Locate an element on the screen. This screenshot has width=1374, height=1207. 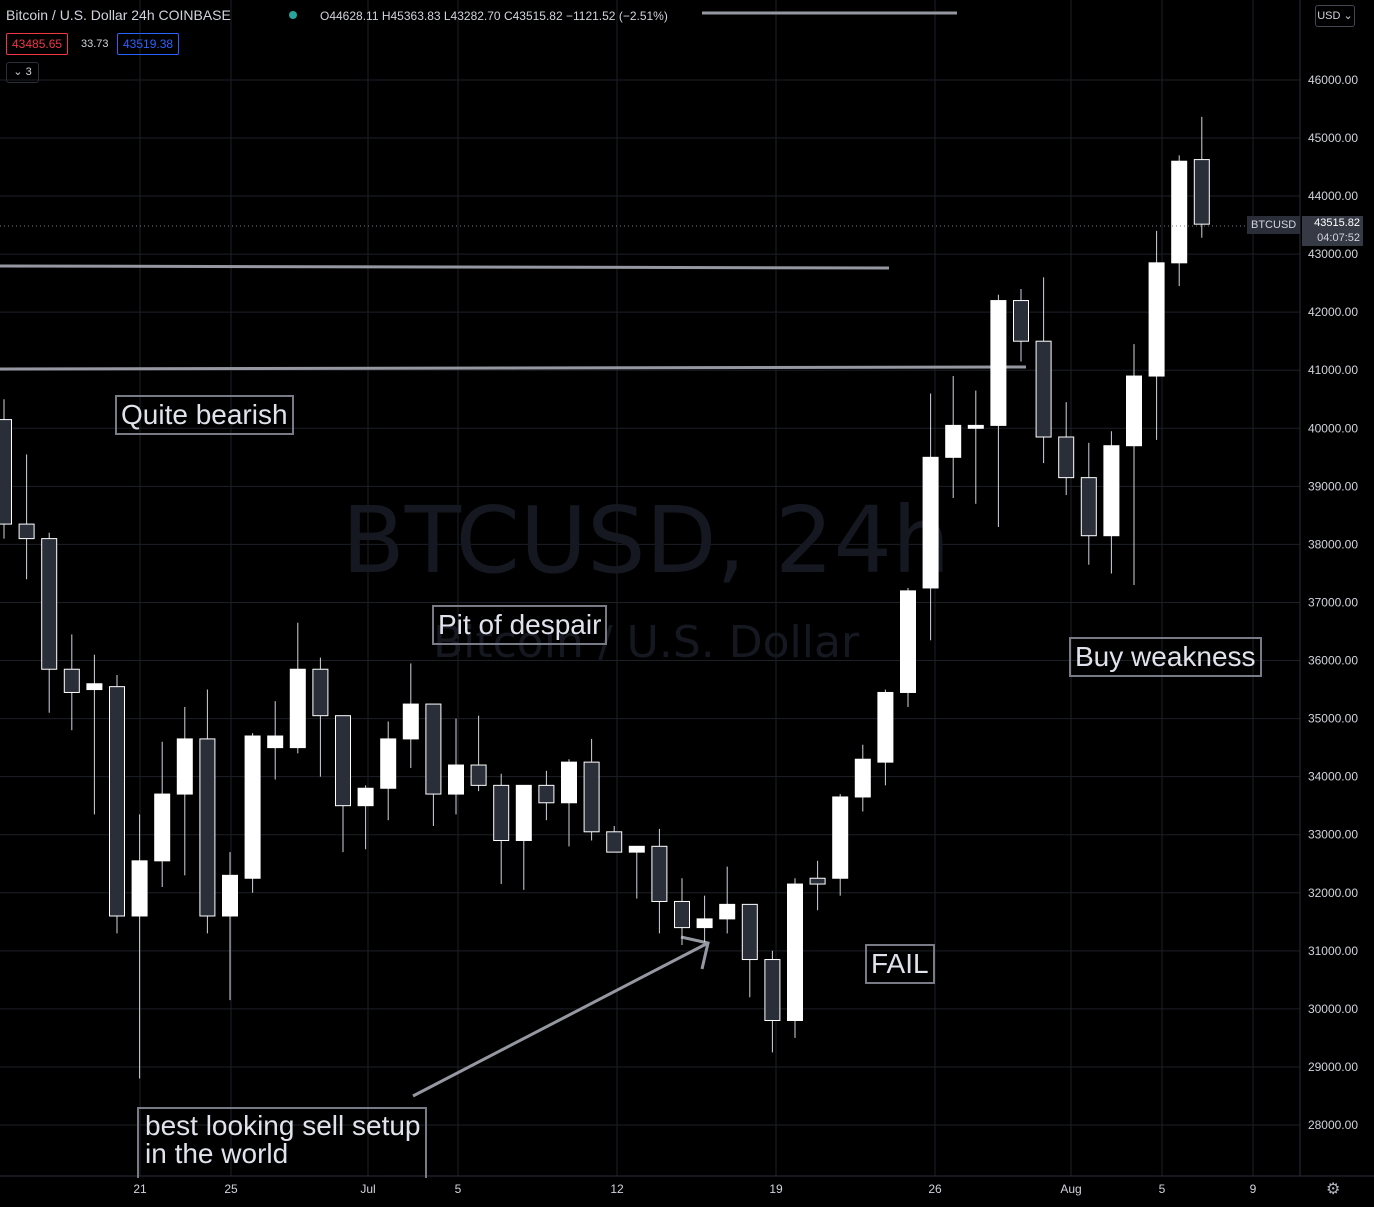
arrow-shaft is located at coordinates (560, 1019).